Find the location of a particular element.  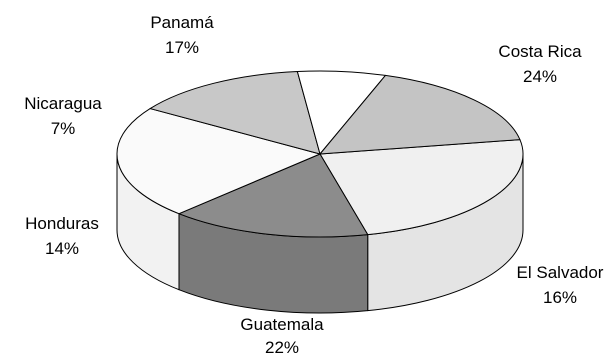

label-guatemala-value: 22% is located at coordinates (282, 347).